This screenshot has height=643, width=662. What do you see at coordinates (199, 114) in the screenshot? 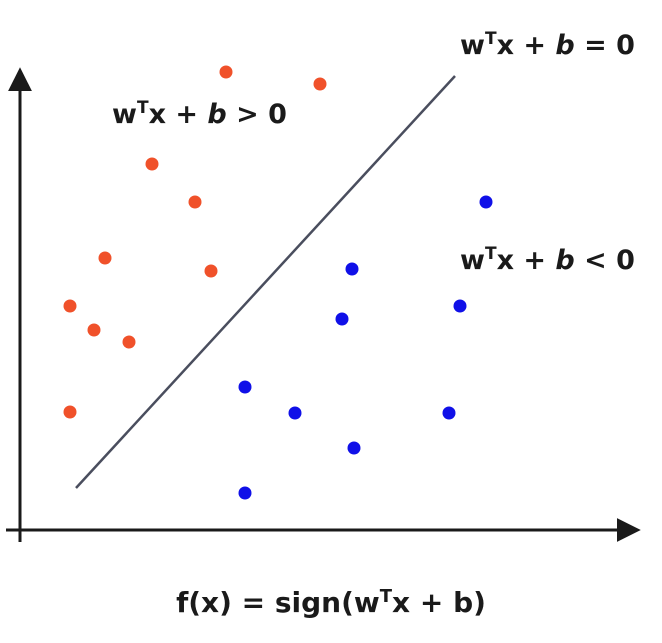
I see `positive-region-label: wTx + b > 0` at bounding box center [199, 114].